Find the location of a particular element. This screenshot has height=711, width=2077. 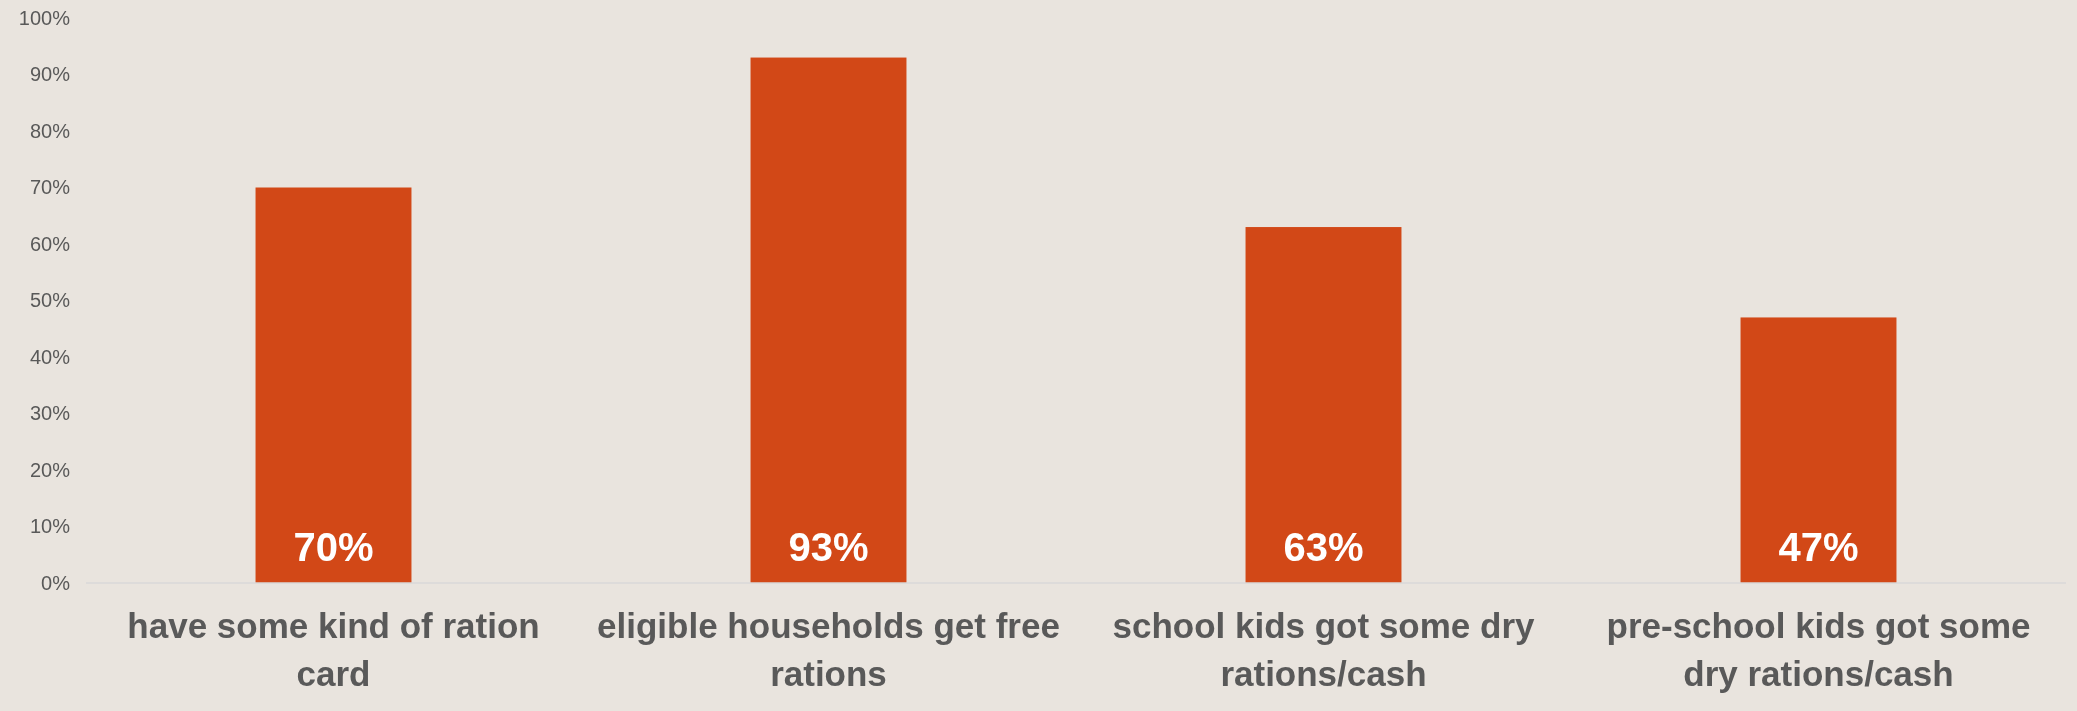

x-tick-label: have some kind of ration card is located at coordinates (333, 649).